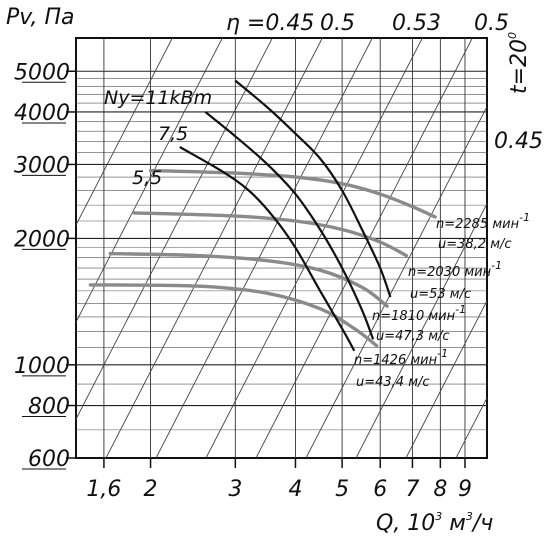 This screenshot has height=541, width=550. I want to click on x-tick-label: 1,6, so click(103, 489).